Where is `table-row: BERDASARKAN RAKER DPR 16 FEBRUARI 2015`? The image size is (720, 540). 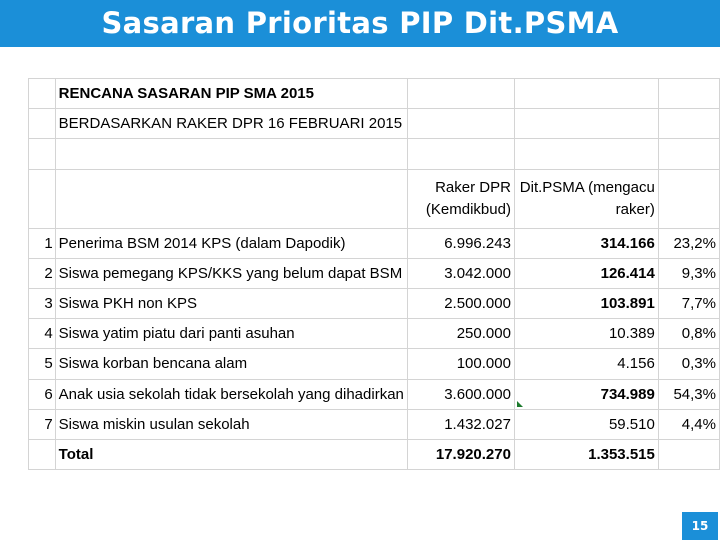
table-row: BERDASARKAN RAKER DPR 16 FEBRUARI 2015 is located at coordinates (374, 124).